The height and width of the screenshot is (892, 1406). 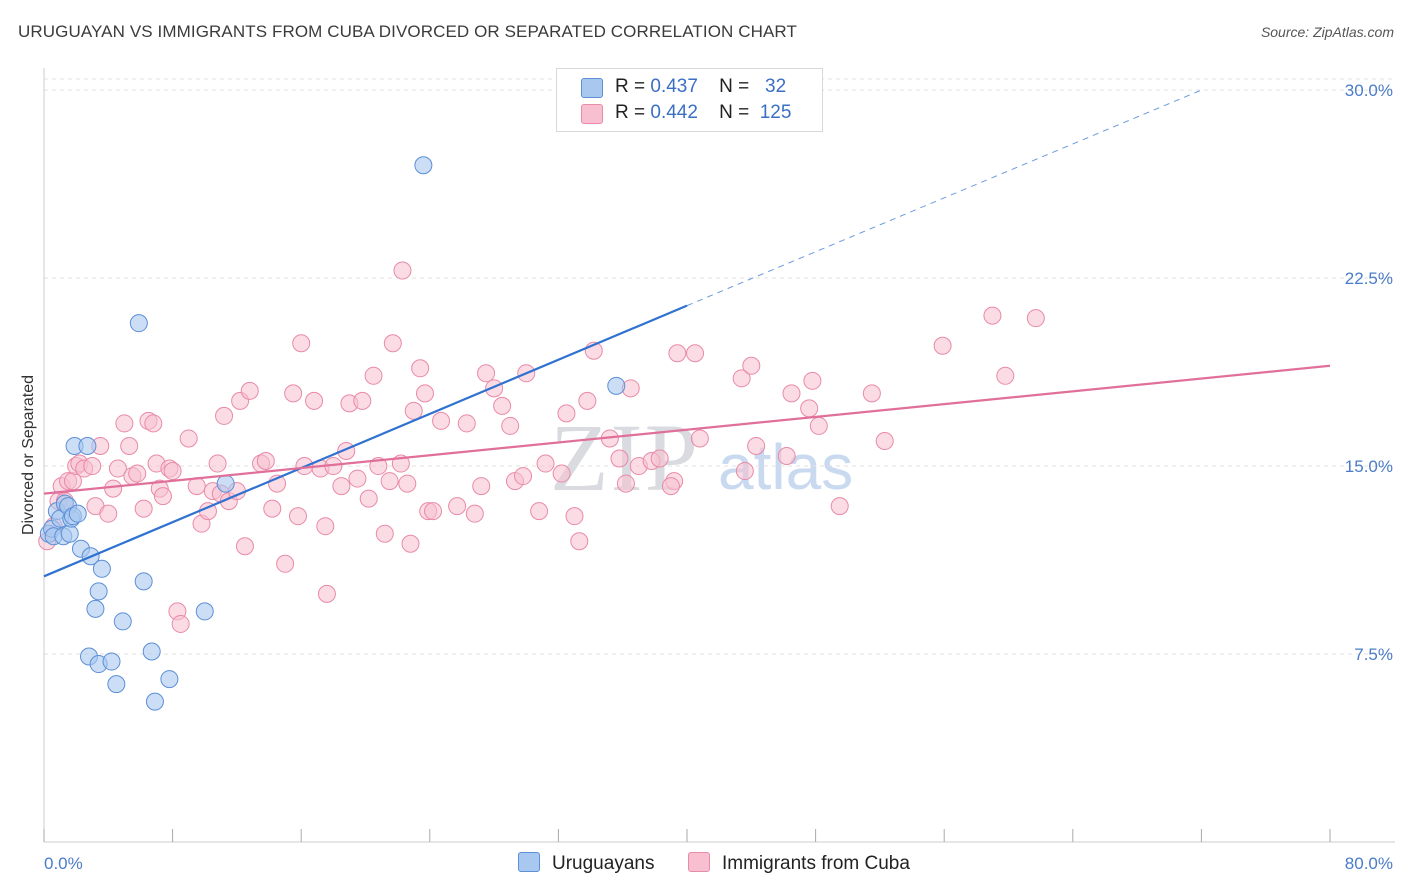 What do you see at coordinates (689, 100) in the screenshot?
I see `correlation-legend: R = 0.437 N = 32 R = 0.442 N = 125` at bounding box center [689, 100].